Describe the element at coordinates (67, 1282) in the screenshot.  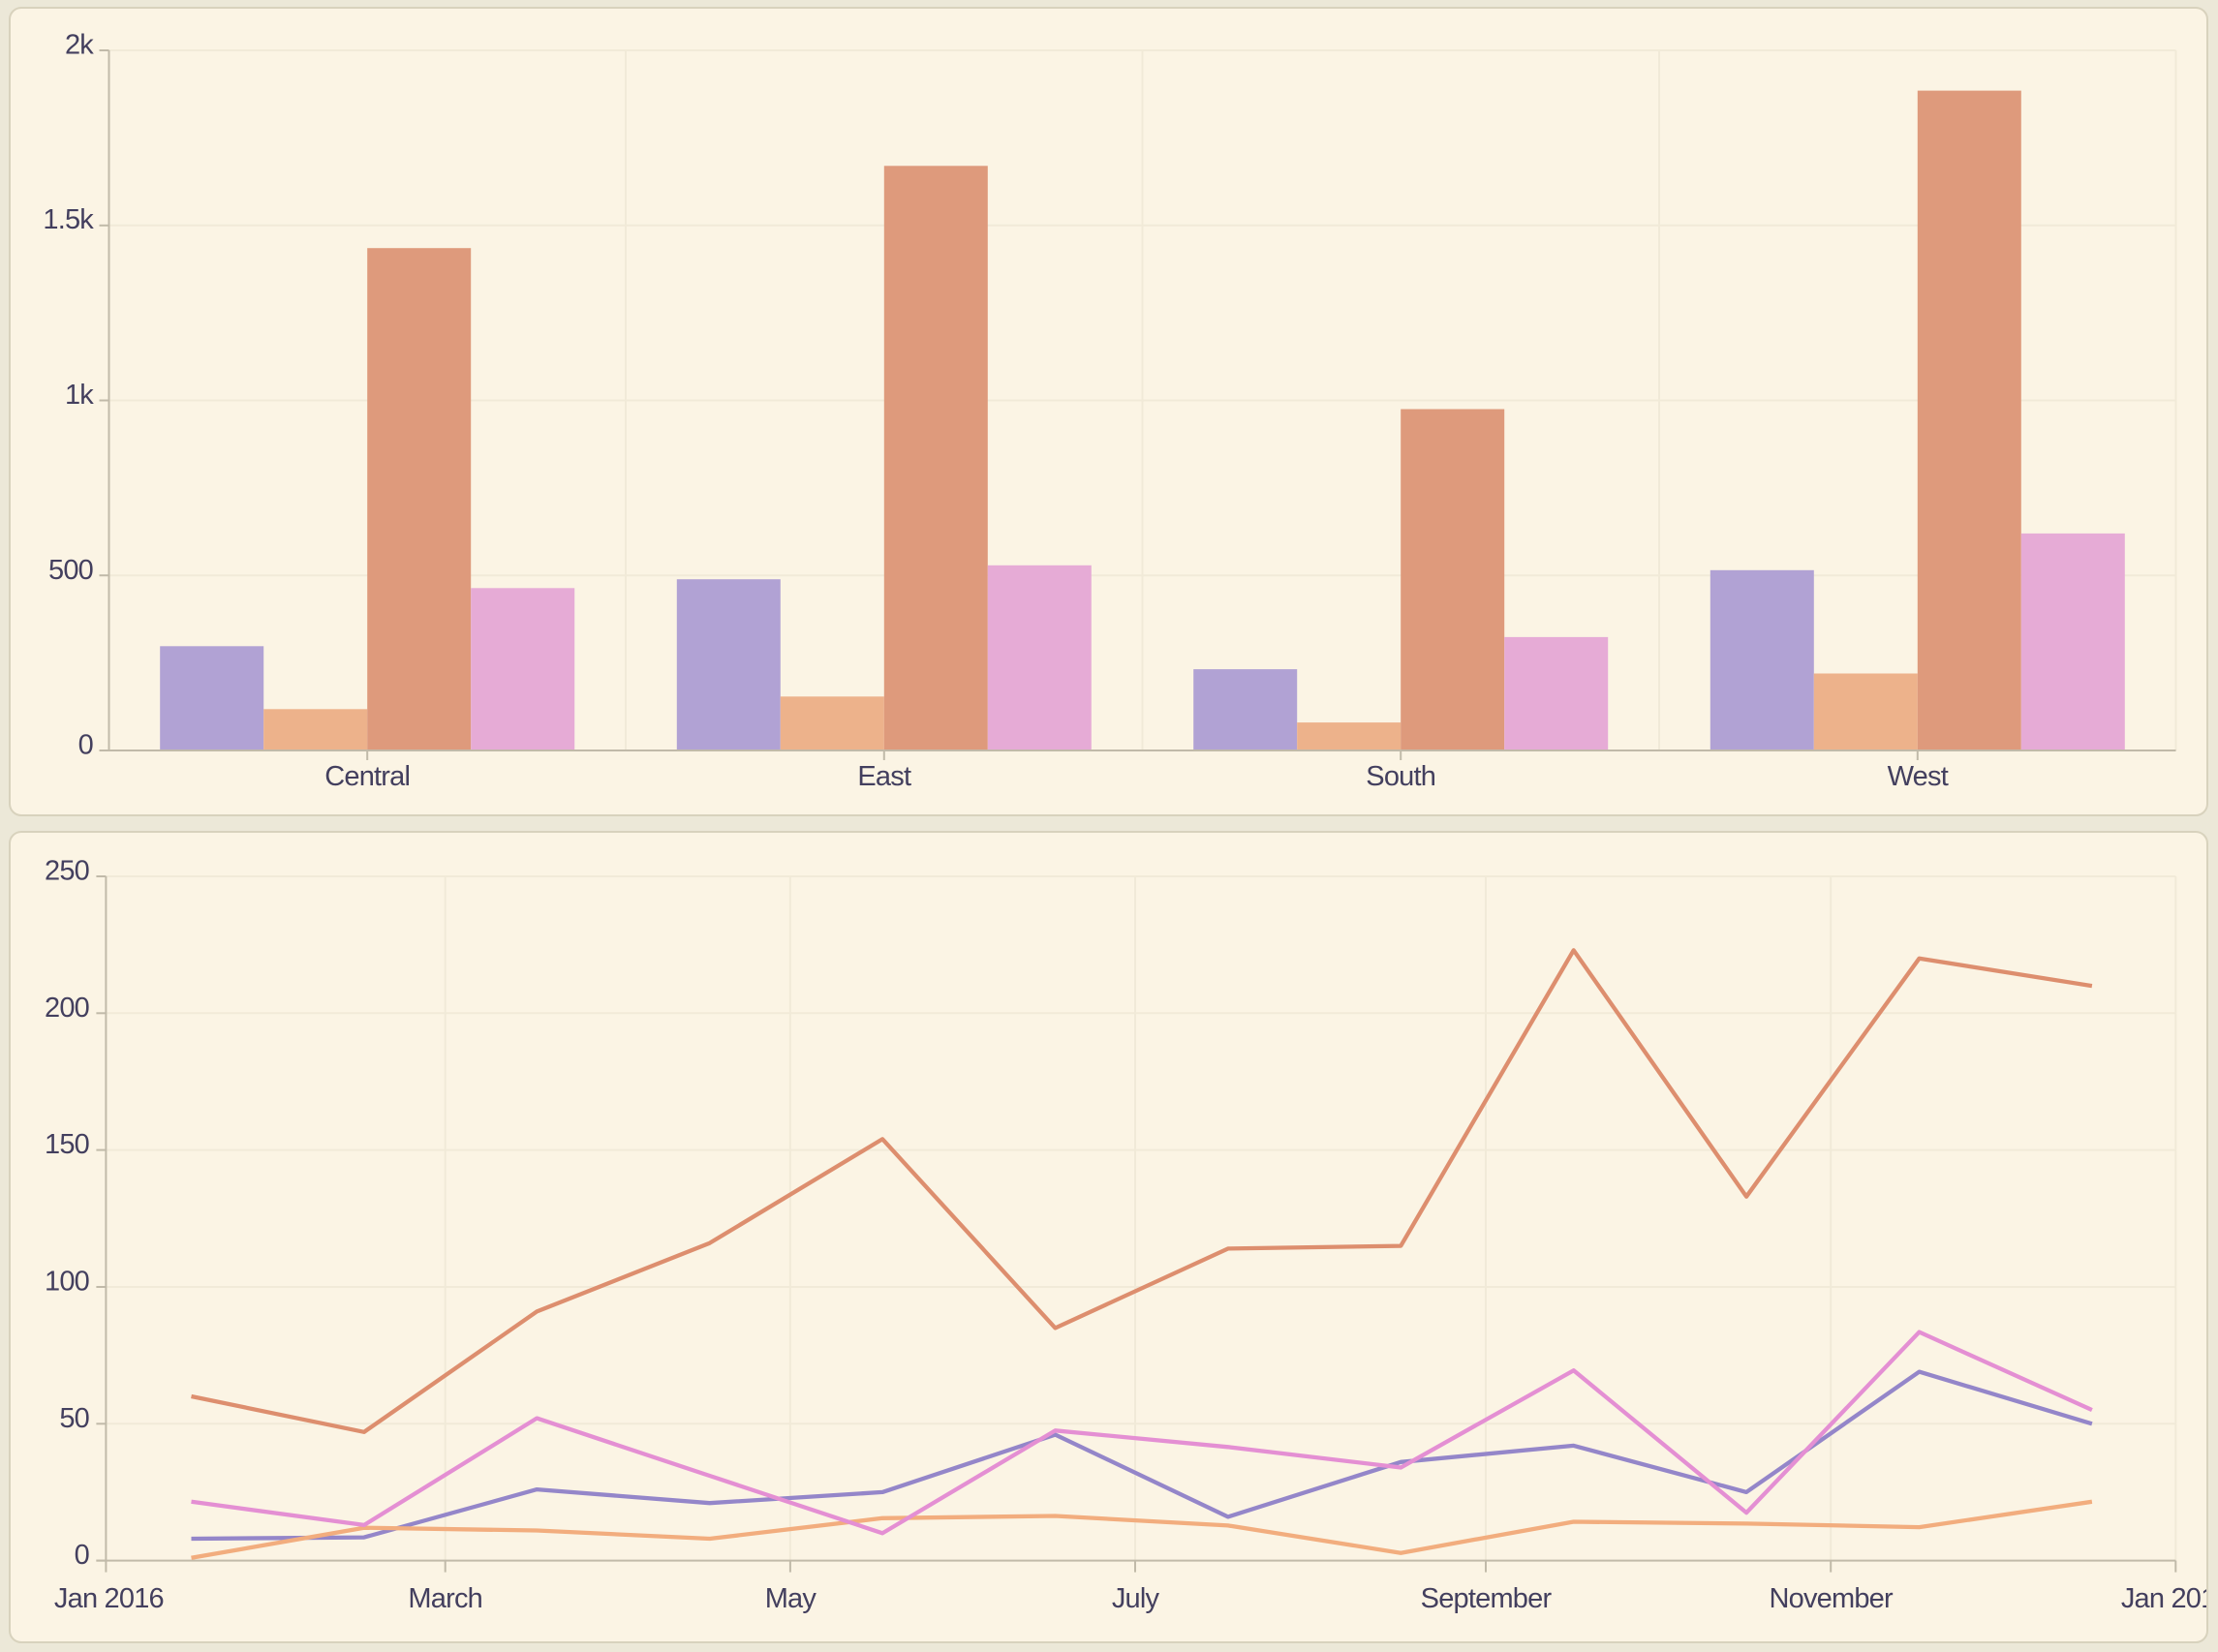
I see `svg-text: 100` at that location.